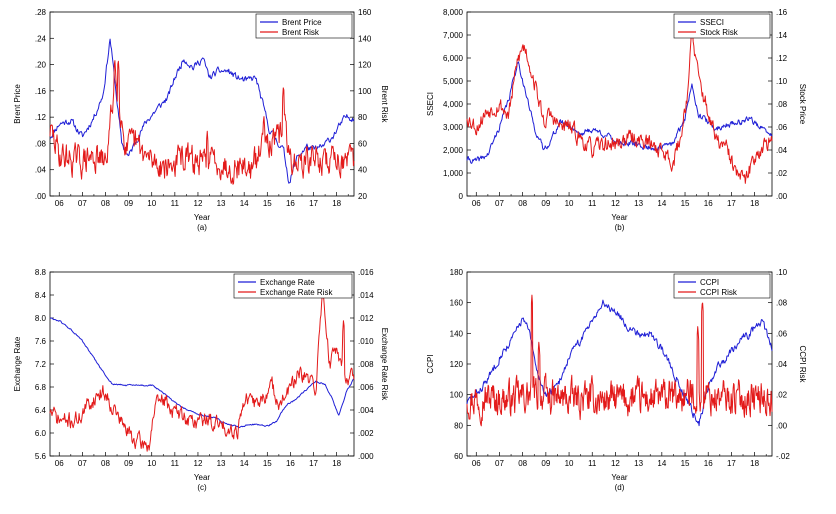  Describe the element at coordinates (782, 364) in the screenshot. I see `right-tick-label: .04` at that location.